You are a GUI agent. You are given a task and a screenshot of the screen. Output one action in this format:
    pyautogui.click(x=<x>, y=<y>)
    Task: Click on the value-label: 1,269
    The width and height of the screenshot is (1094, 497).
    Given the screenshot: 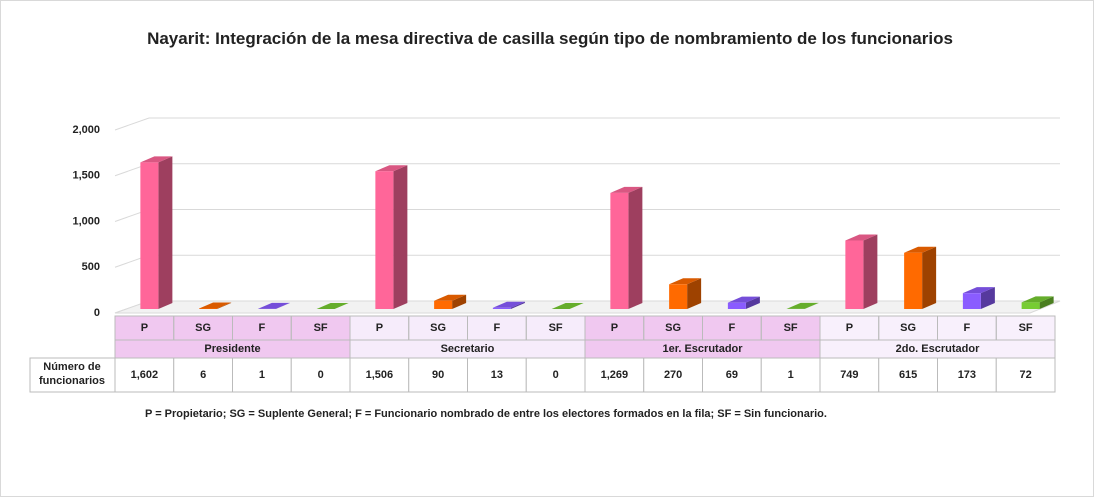 What is the action you would take?
    pyautogui.click(x=615, y=375)
    